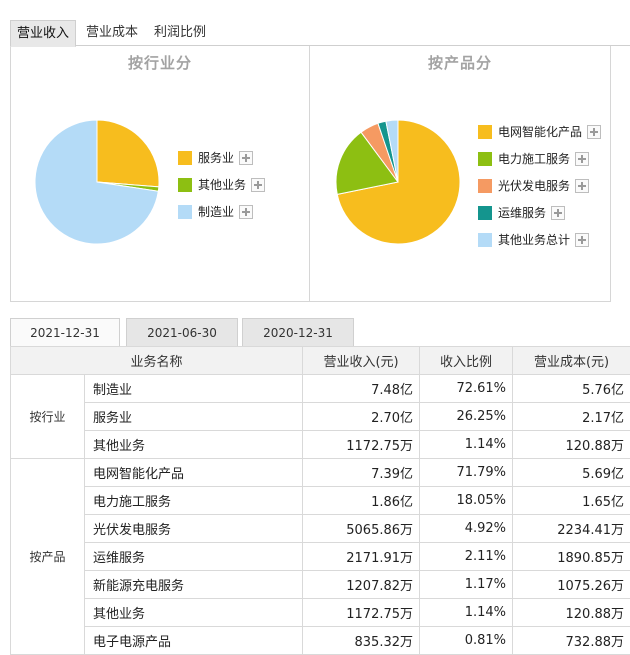 The width and height of the screenshot is (630, 655). What do you see at coordinates (466, 417) in the screenshot?
I see `ratio-value: 26.25%` at bounding box center [466, 417].